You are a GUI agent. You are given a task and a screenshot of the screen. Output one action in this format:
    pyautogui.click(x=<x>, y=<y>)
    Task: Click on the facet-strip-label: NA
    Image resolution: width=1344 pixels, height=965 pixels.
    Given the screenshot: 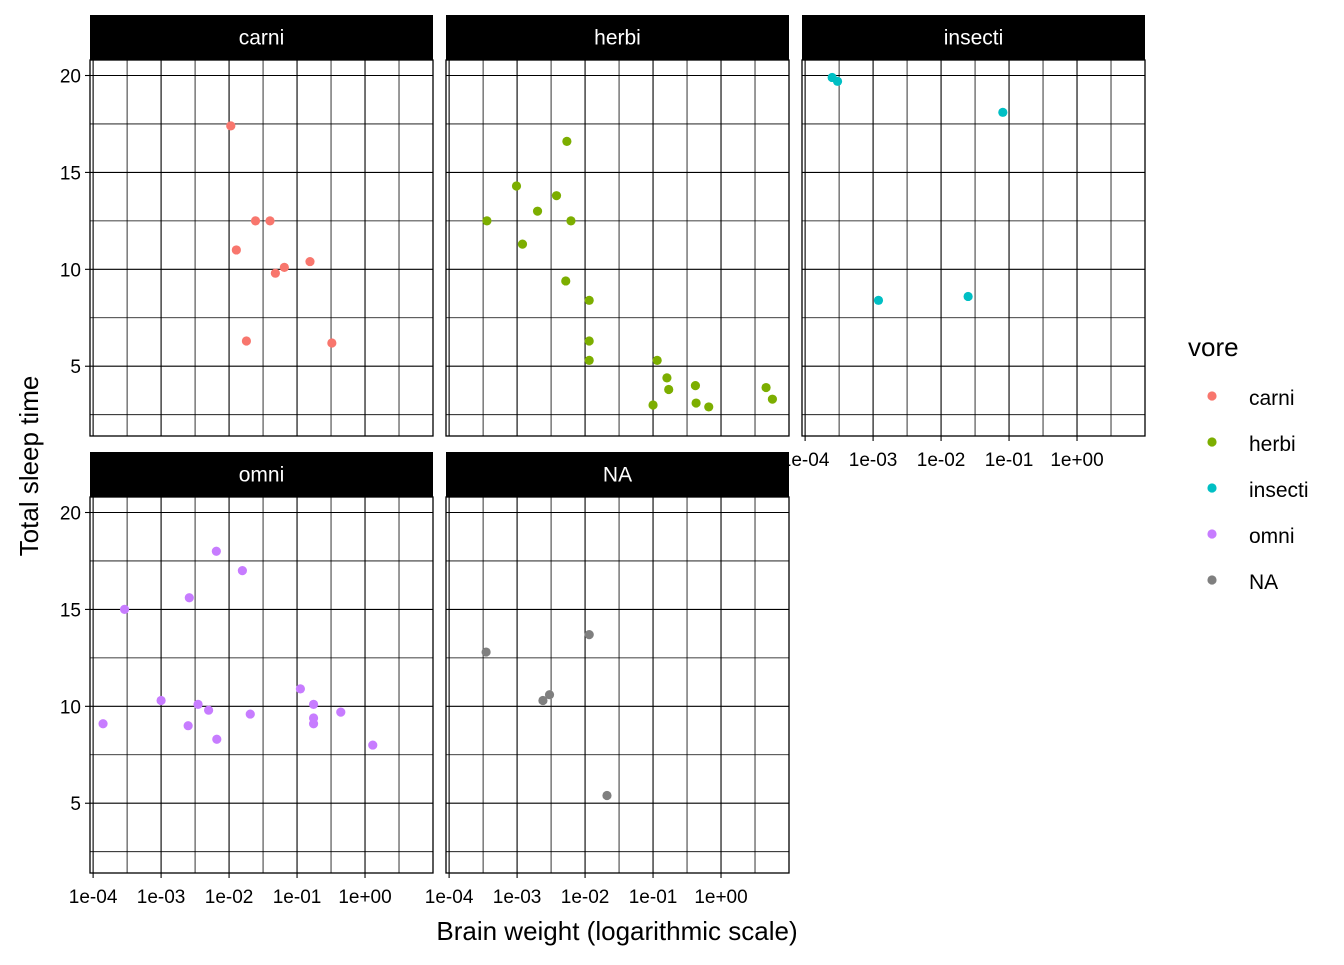 What is the action you would take?
    pyautogui.click(x=617, y=475)
    